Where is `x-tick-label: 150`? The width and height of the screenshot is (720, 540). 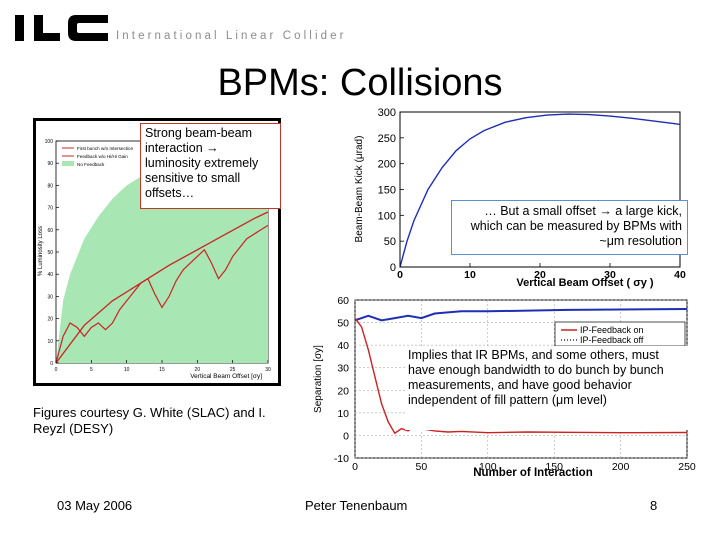
x-tick-label: 150 is located at coordinates (554, 467).